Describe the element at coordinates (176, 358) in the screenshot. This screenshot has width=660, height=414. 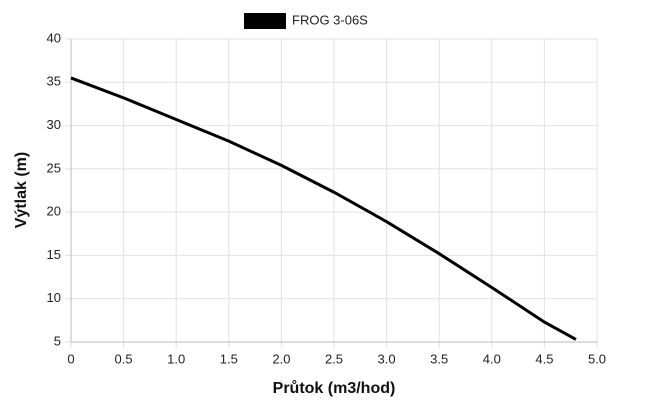
I see `x-tick-label: 1.0` at that location.